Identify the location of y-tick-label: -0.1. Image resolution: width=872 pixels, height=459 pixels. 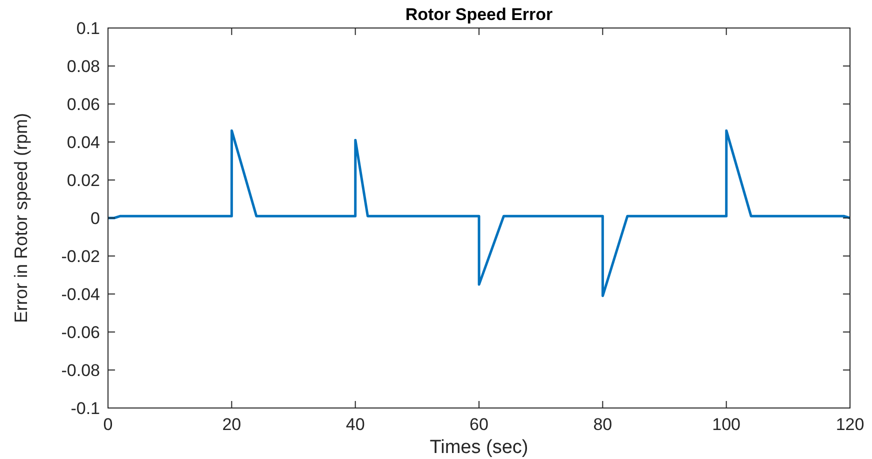
(85, 408).